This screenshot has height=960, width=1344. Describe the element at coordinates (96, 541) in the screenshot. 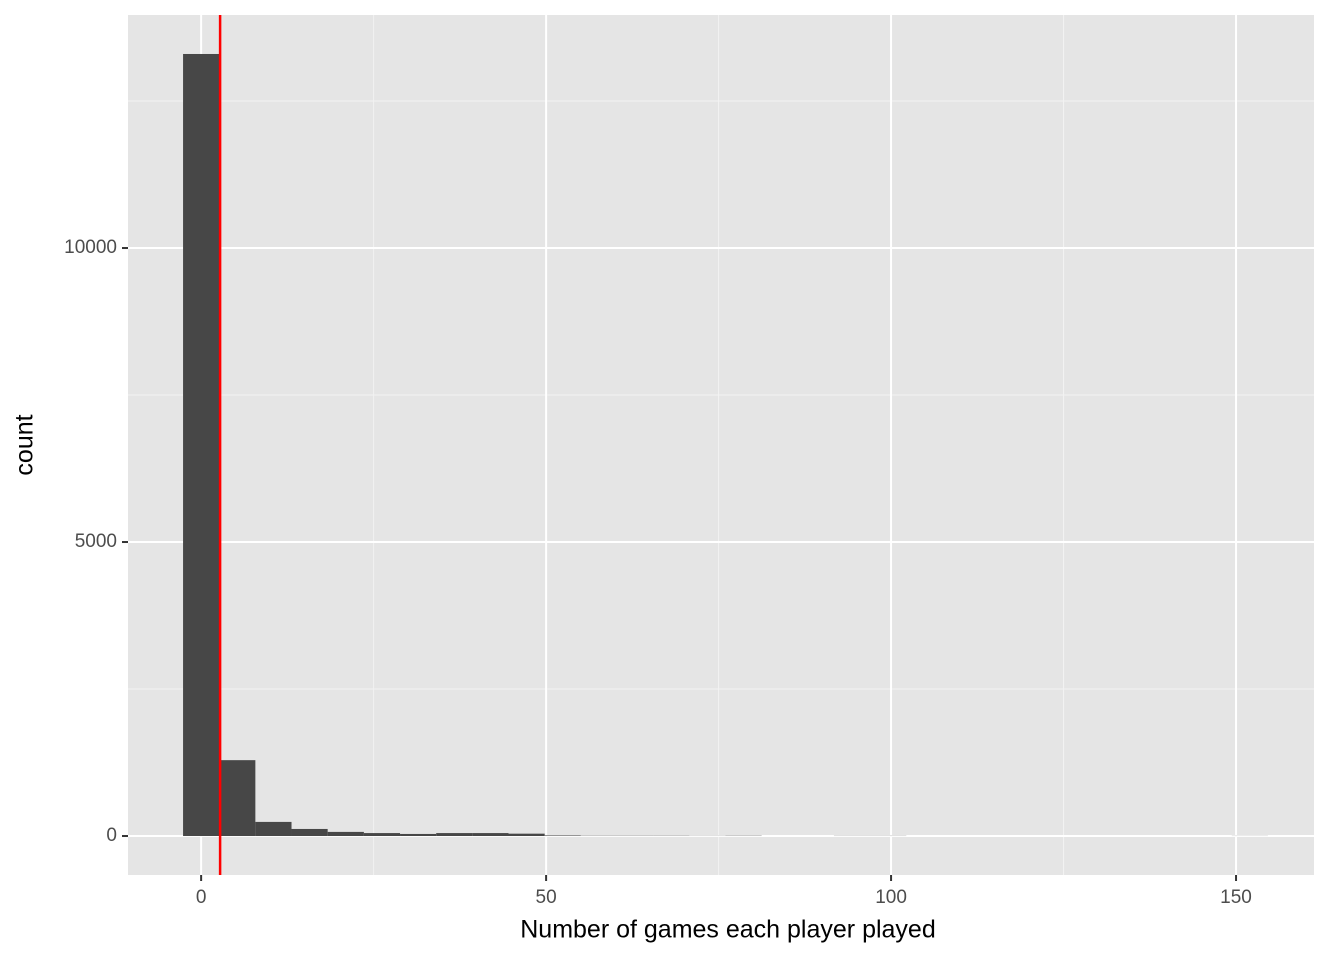

I see `y-tick-label: 5000` at that location.